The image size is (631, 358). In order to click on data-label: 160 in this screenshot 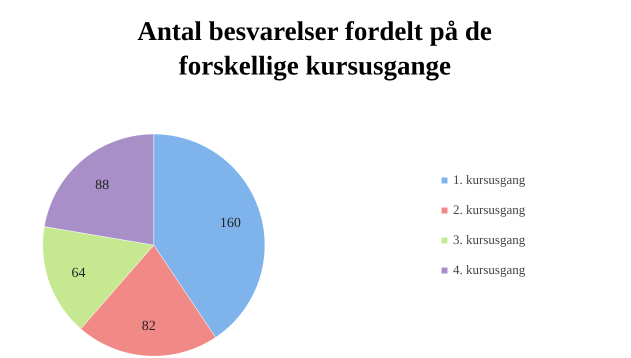, I will do `click(230, 223)`.